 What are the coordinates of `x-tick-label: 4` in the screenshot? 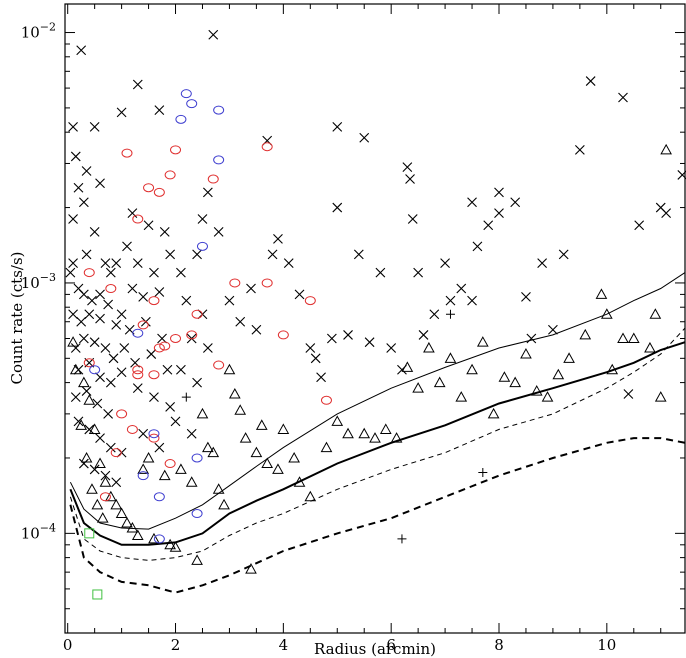 It's located at (284, 645).